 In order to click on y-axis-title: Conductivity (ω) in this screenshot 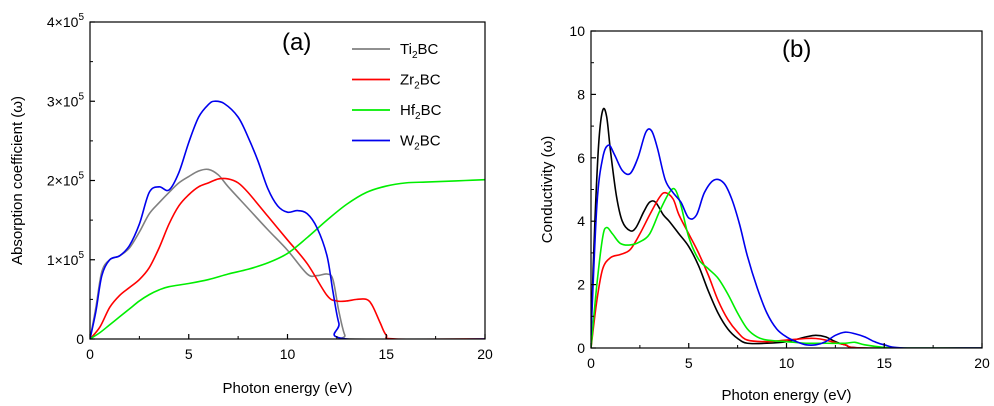, I will do `click(547, 190)`.